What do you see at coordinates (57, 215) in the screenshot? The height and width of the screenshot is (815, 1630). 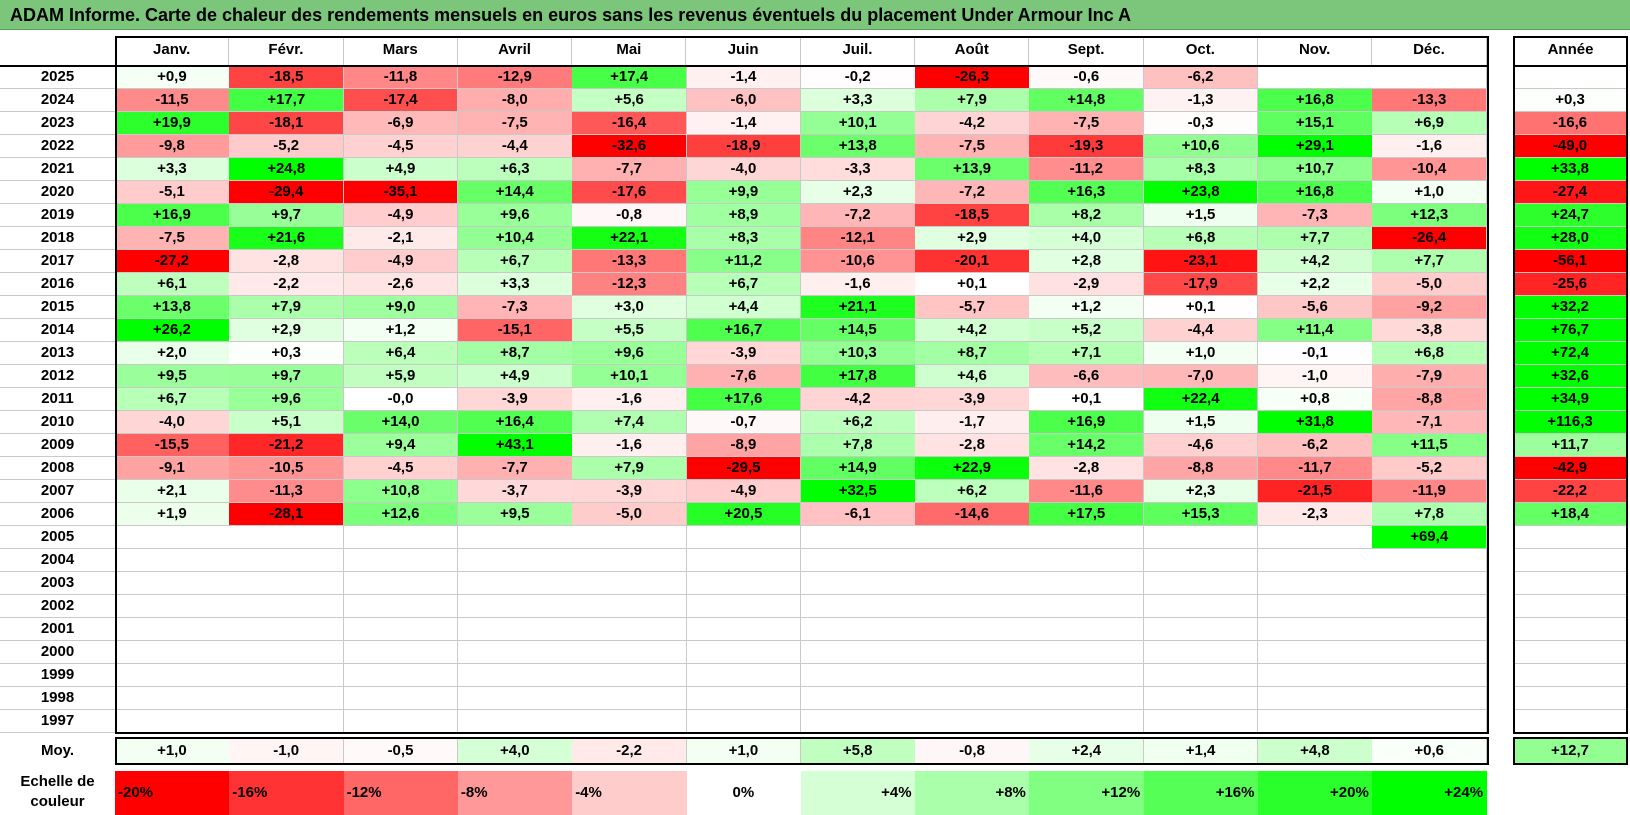 I see `year-label: 2019` at bounding box center [57, 215].